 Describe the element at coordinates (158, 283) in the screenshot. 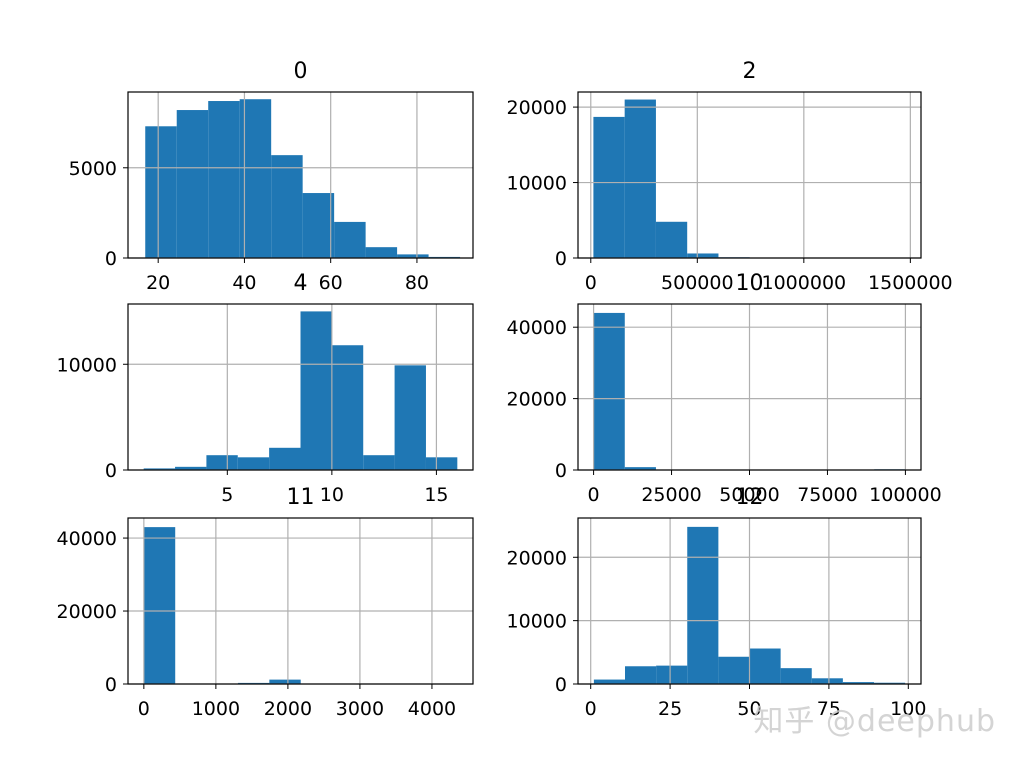

I see `x-tick-label: 20` at that location.